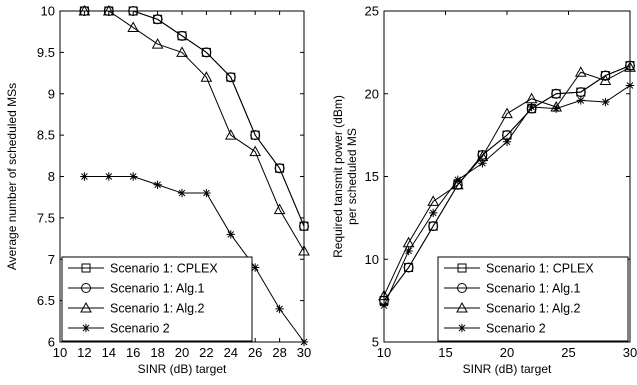  I want to click on y-tick-label: 15, so click(372, 176).